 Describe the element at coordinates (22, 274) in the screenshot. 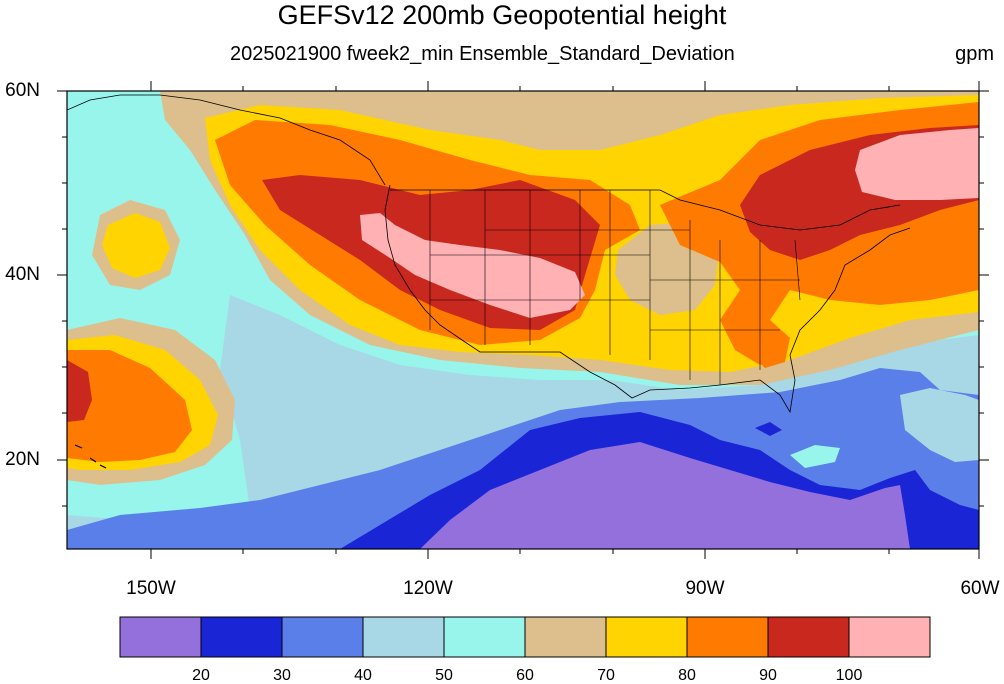

I see `lat-label-40n: 40N` at that location.